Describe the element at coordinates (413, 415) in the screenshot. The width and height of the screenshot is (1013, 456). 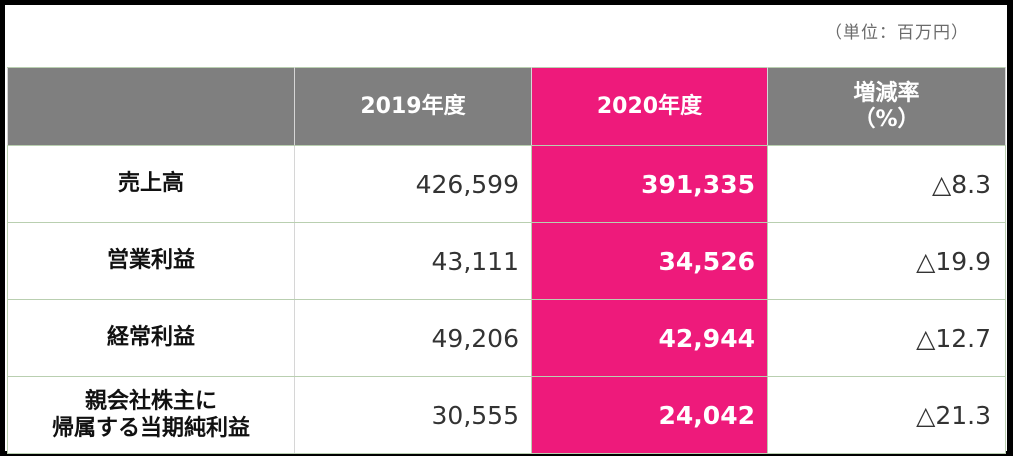
I see `fy2019-value: 30,555` at that location.